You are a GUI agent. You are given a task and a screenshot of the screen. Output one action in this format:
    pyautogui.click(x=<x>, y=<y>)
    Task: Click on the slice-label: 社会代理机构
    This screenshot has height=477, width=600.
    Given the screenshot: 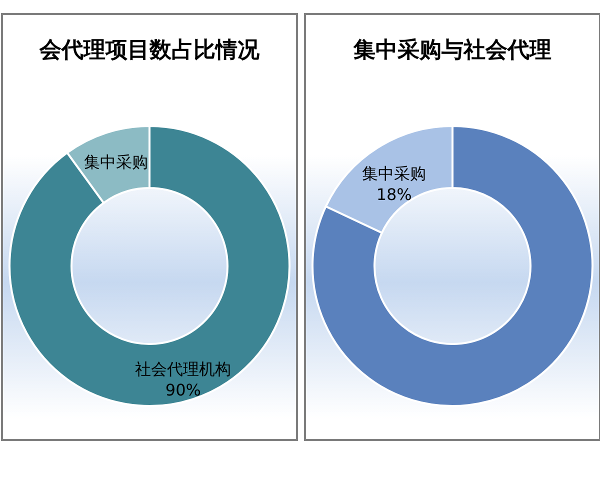 What is the action you would take?
    pyautogui.click(x=183, y=369)
    